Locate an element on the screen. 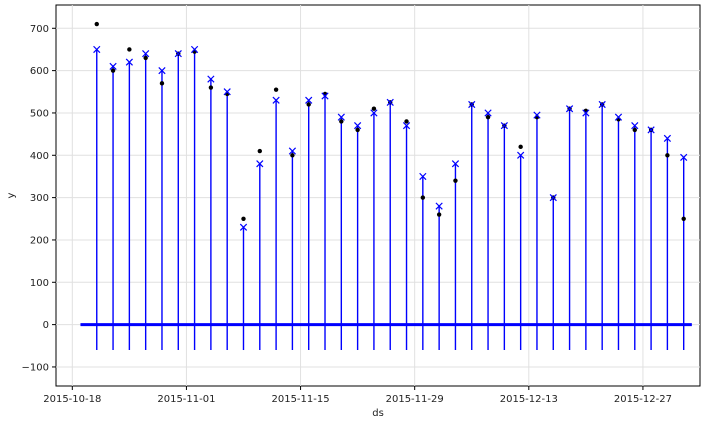 This screenshot has height=424, width=712. y-tick-label: 200 is located at coordinates (39, 240).